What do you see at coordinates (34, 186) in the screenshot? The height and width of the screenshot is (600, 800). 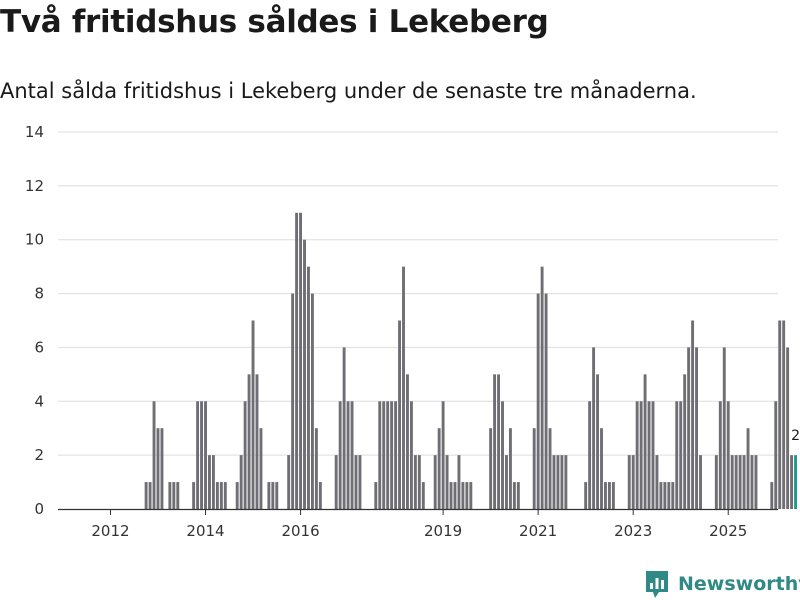 I see `y-tick-label: 12` at bounding box center [34, 186].